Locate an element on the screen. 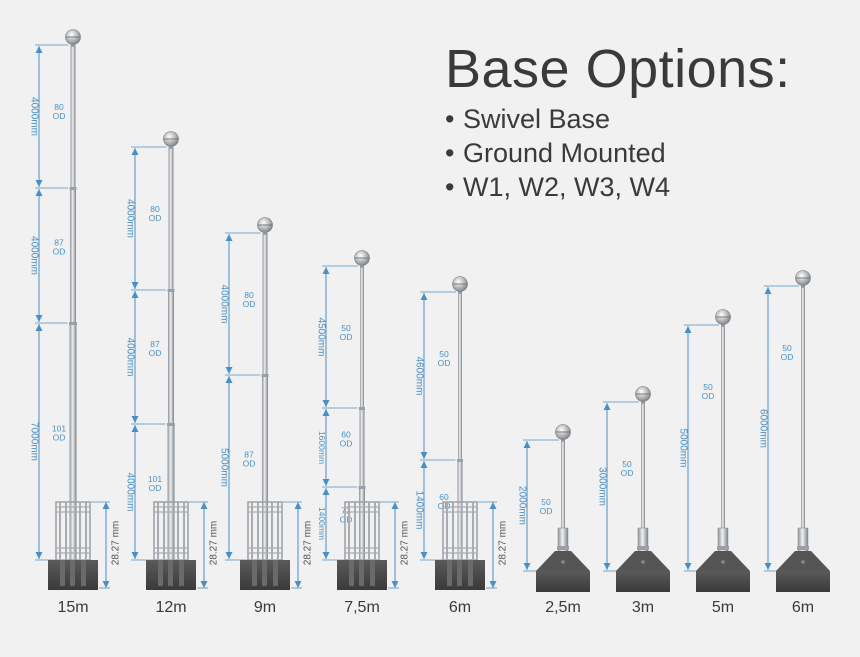 This screenshot has height=657, width=860. segment-length: 6000mm is located at coordinates (762, 428).